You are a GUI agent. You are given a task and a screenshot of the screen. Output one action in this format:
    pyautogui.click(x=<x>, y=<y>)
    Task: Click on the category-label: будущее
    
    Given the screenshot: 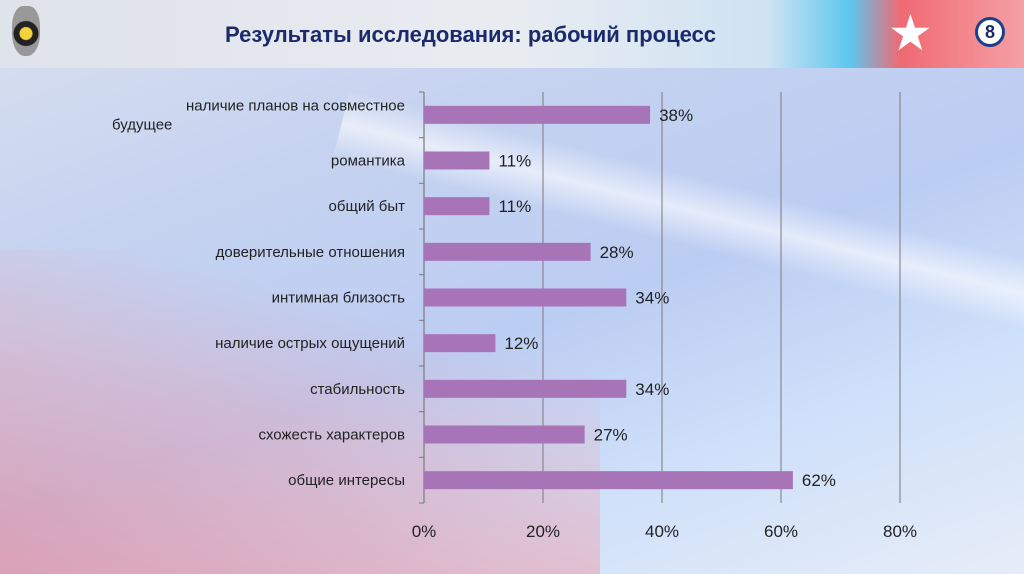 What is the action you would take?
    pyautogui.click(x=142, y=124)
    